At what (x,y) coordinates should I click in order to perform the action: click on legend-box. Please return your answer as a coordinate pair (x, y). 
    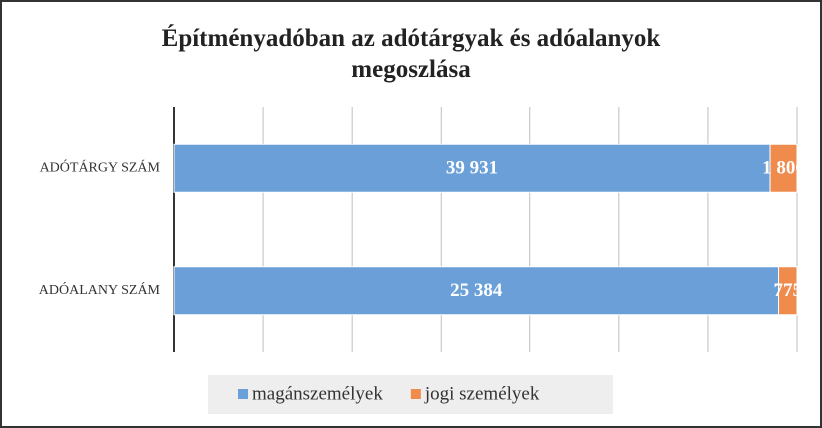
    Looking at the image, I should click on (410, 394).